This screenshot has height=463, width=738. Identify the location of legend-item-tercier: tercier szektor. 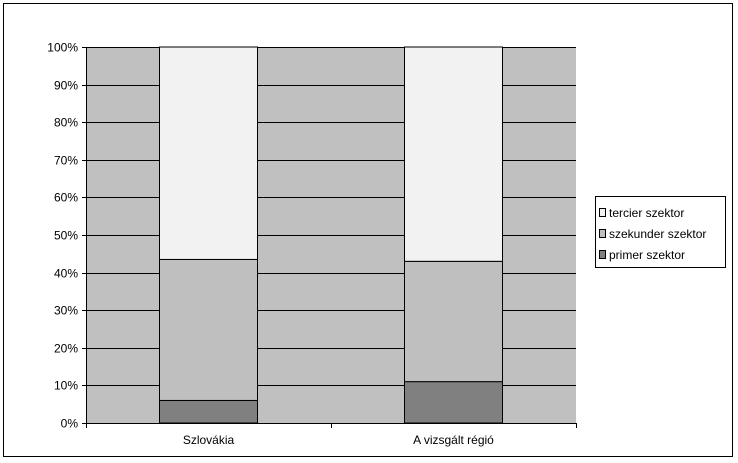
(662, 212).